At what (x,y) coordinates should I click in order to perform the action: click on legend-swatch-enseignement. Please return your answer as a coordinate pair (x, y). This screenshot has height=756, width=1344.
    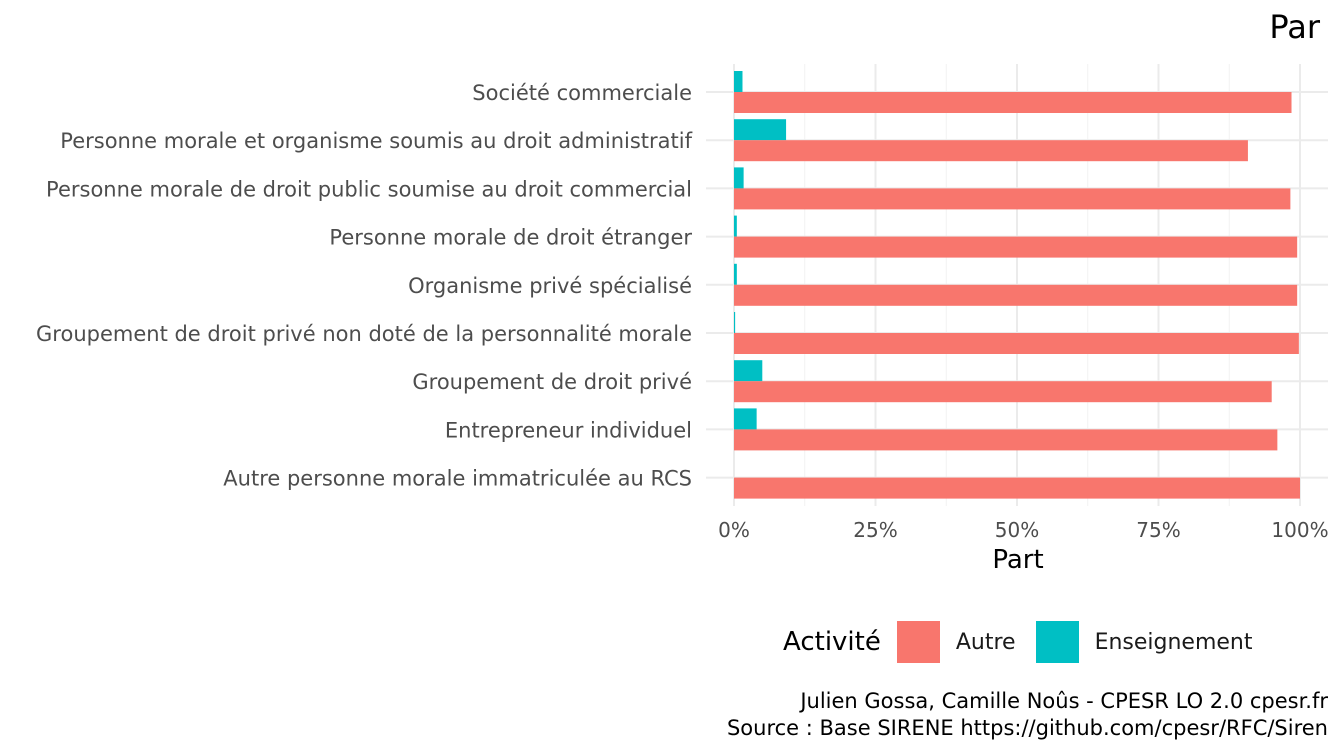
    Looking at the image, I should click on (1057, 642).